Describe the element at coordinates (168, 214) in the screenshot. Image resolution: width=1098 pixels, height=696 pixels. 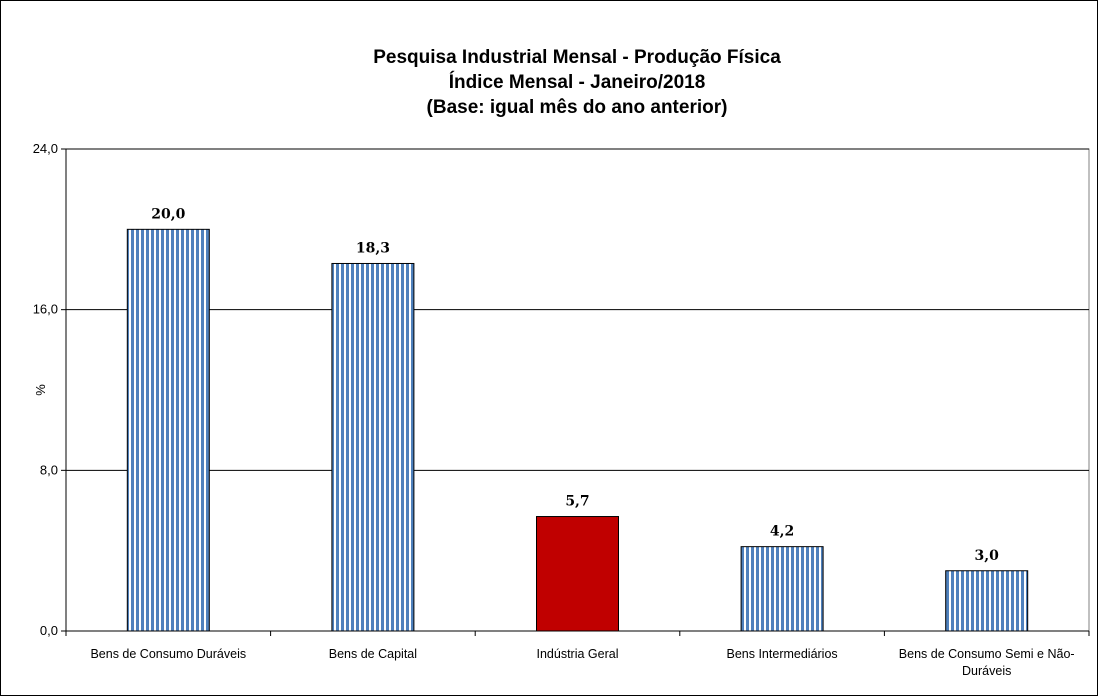
I see `bar-value-label: 20,0` at that location.